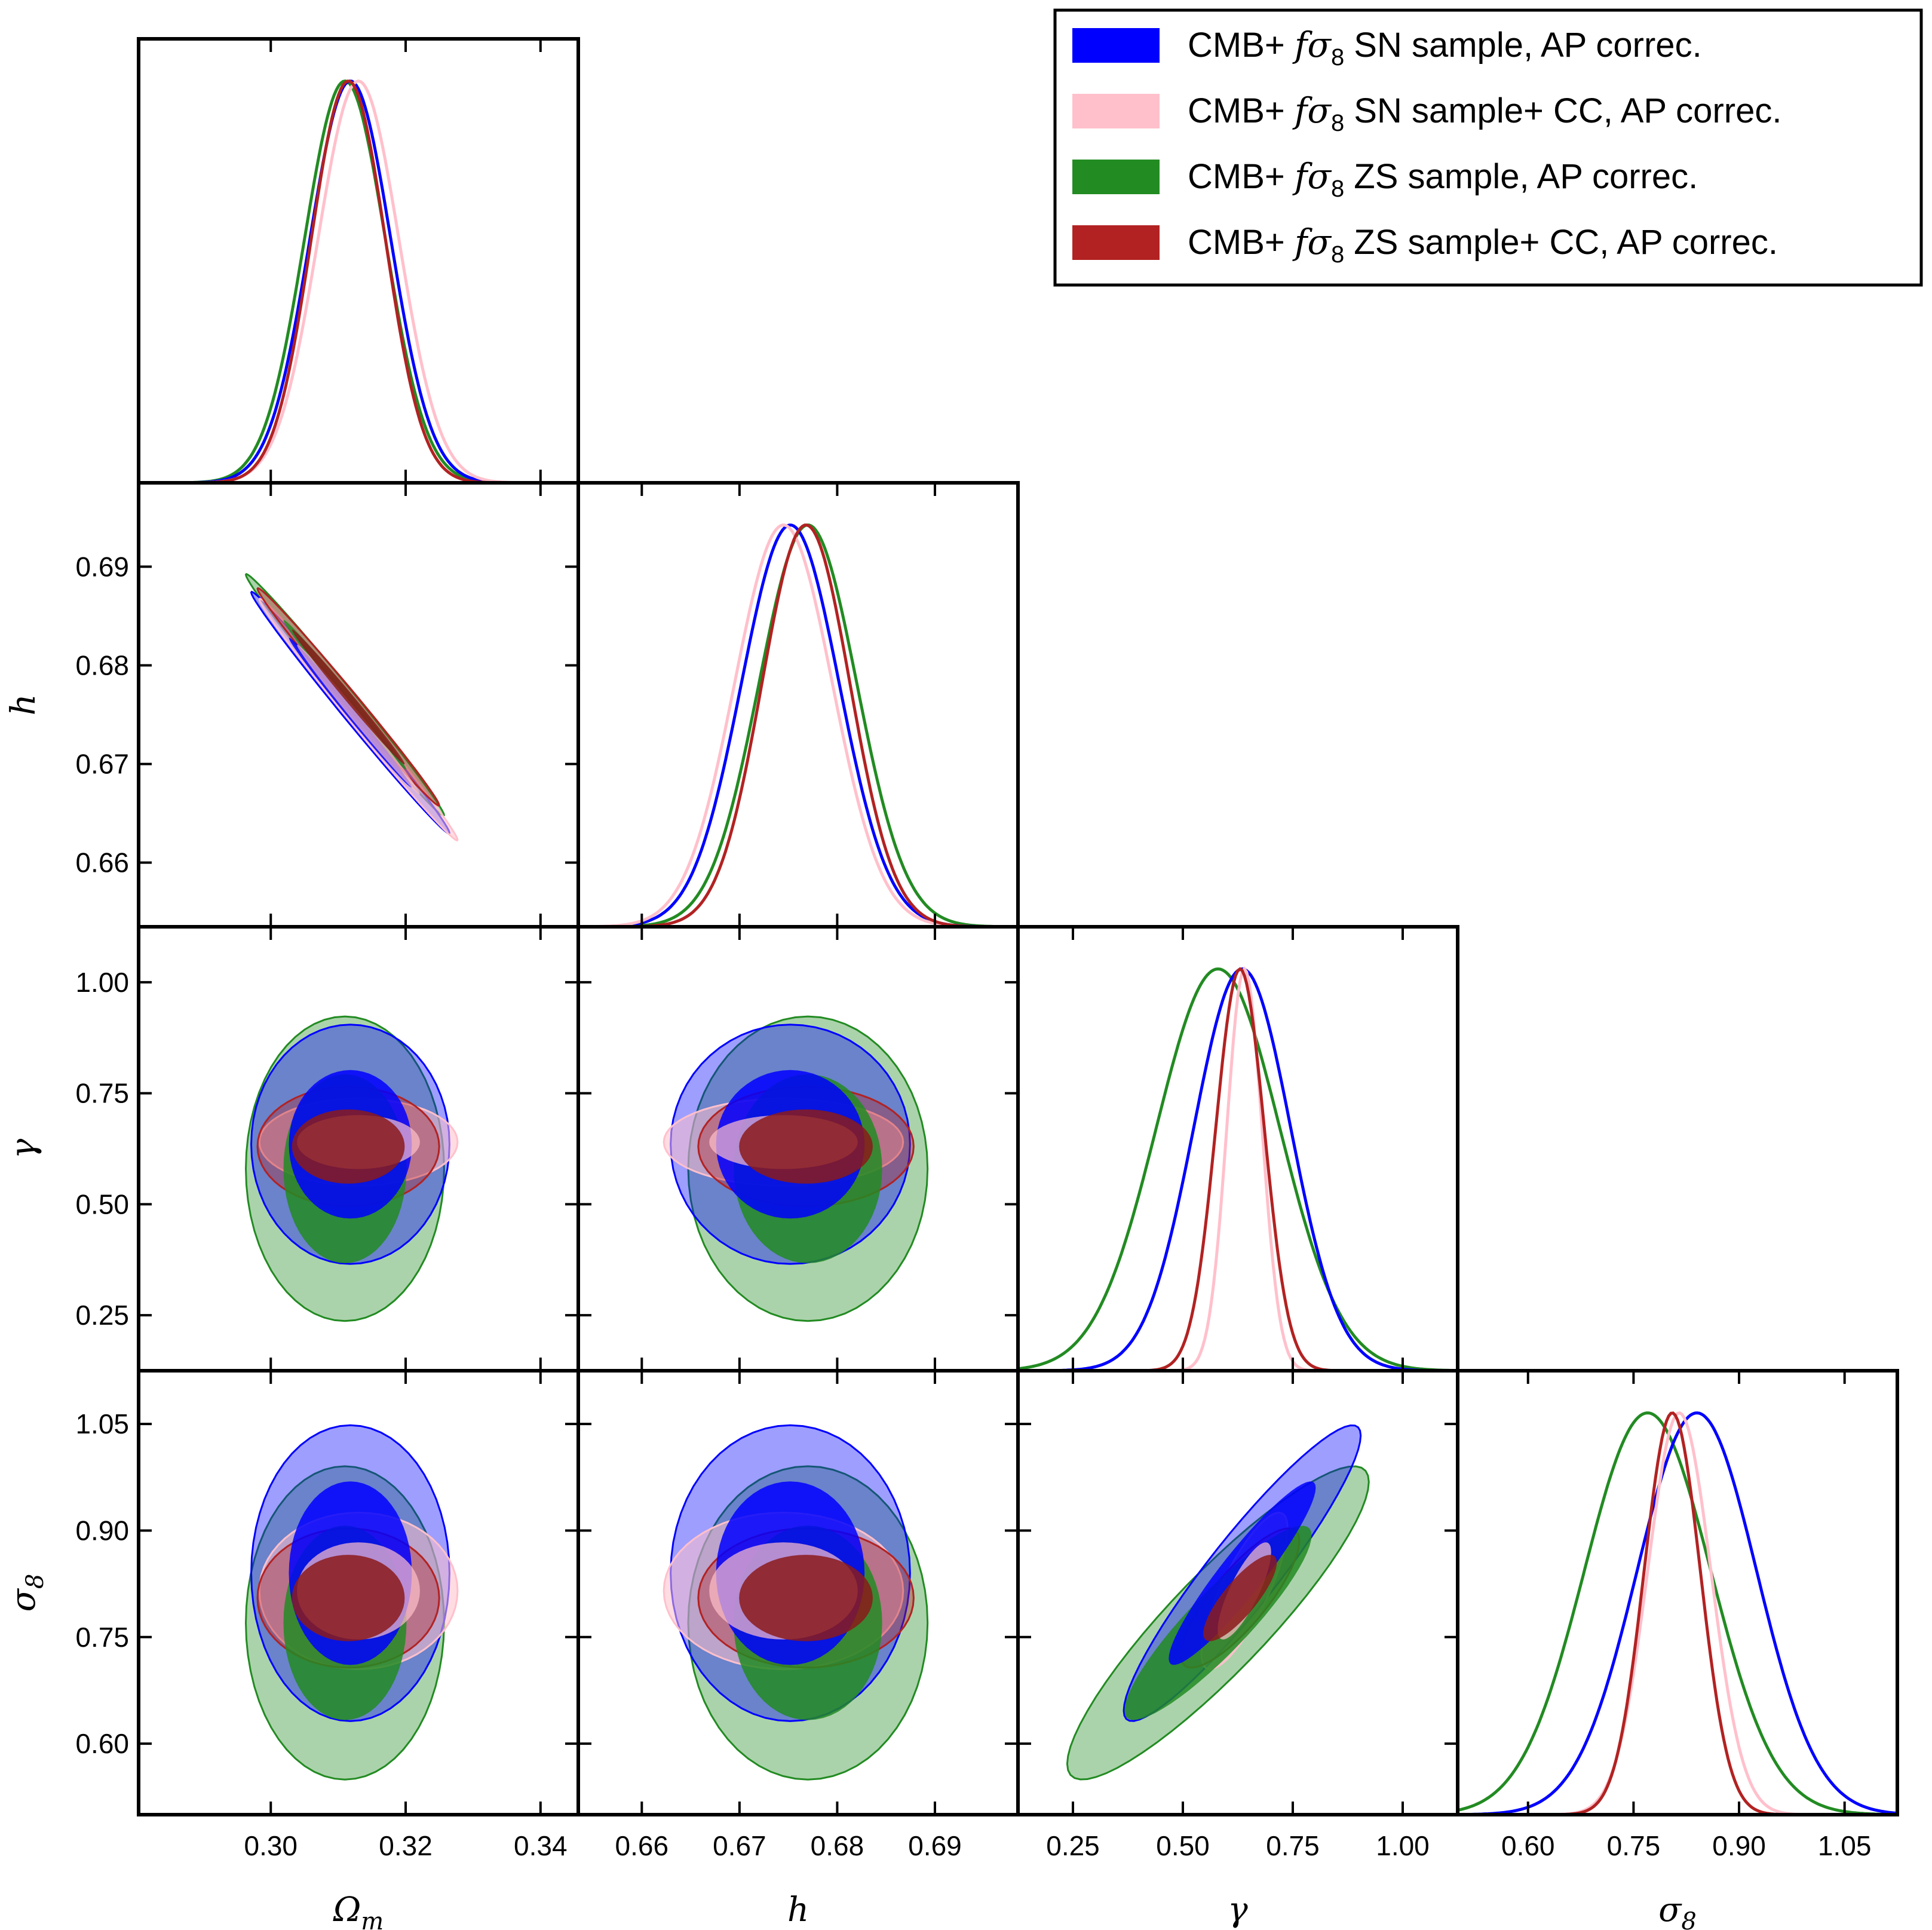 The image size is (1932, 1930). What do you see at coordinates (102, 862) in the screenshot?
I see `y-tick-label: 0.66` at bounding box center [102, 862].